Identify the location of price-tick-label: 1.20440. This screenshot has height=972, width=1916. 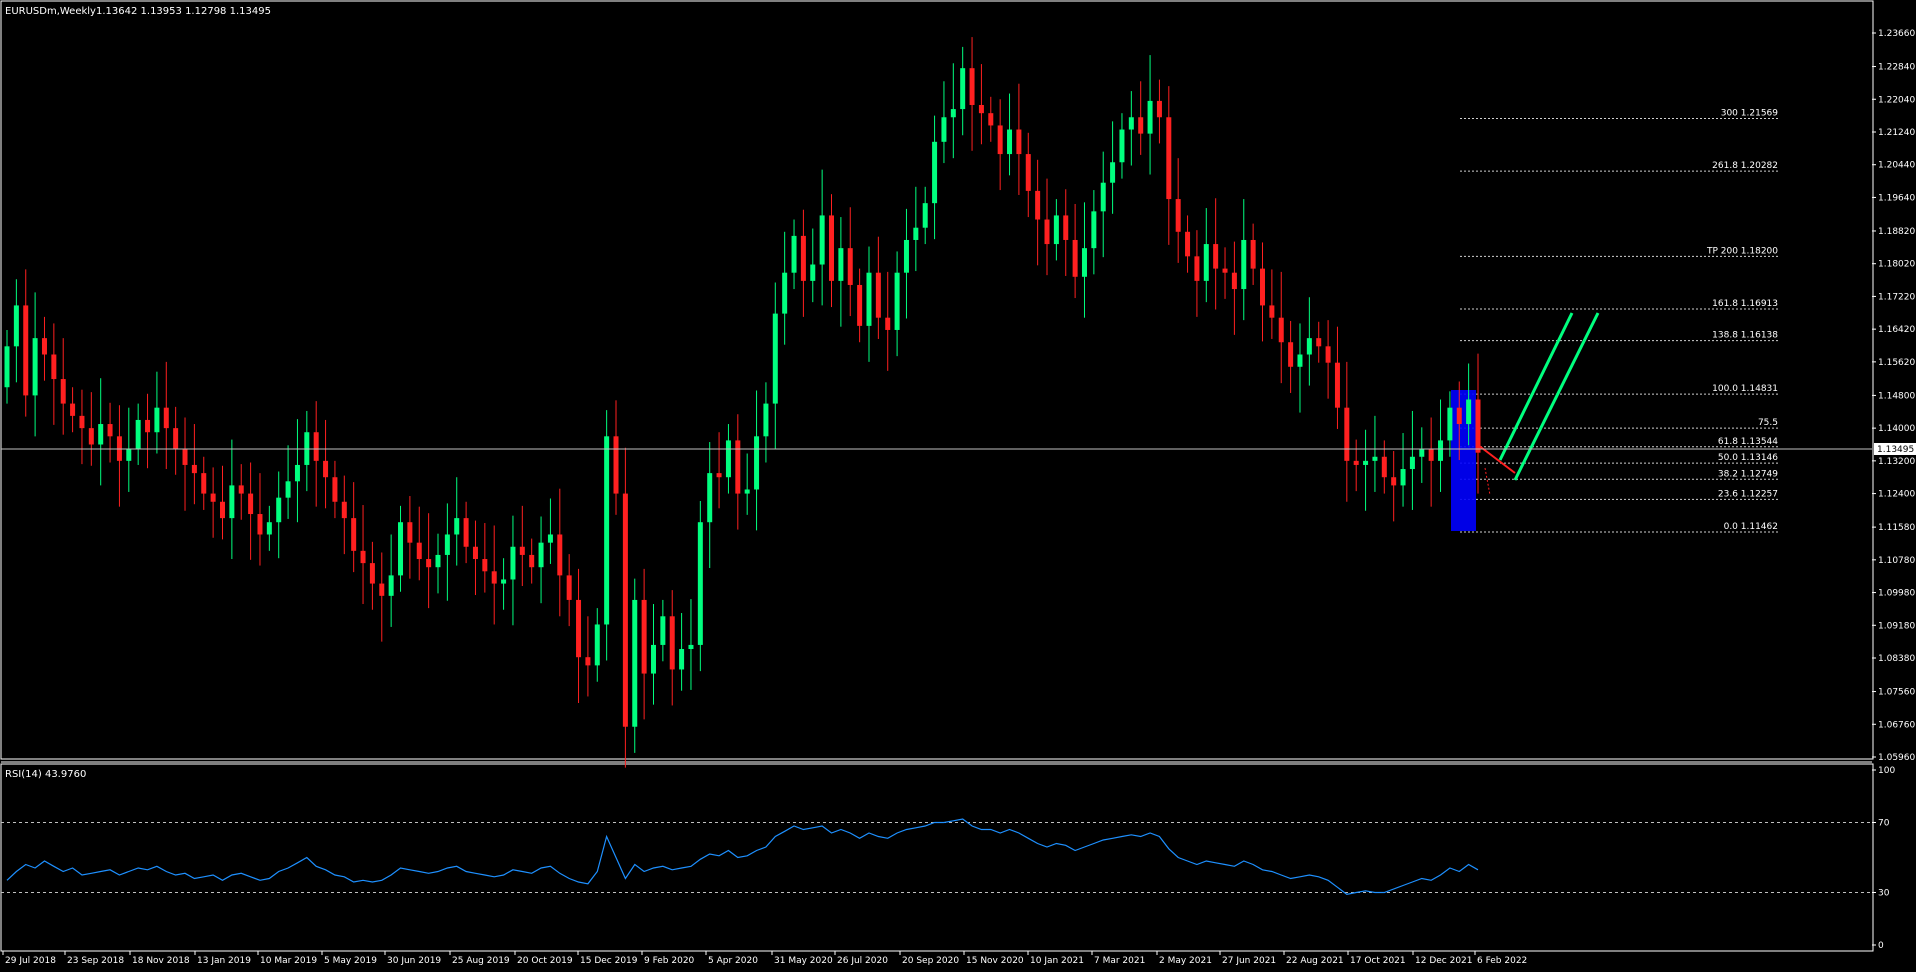
(1896, 166).